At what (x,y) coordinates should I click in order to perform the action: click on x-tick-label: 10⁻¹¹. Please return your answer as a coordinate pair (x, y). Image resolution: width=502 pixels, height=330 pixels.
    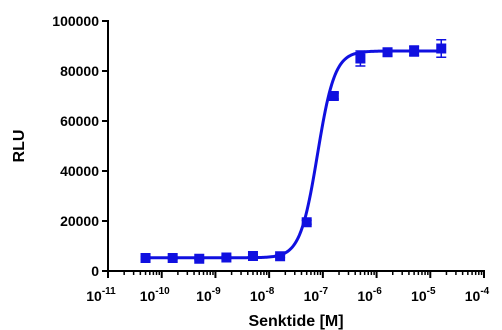
    Looking at the image, I should click on (101, 295).